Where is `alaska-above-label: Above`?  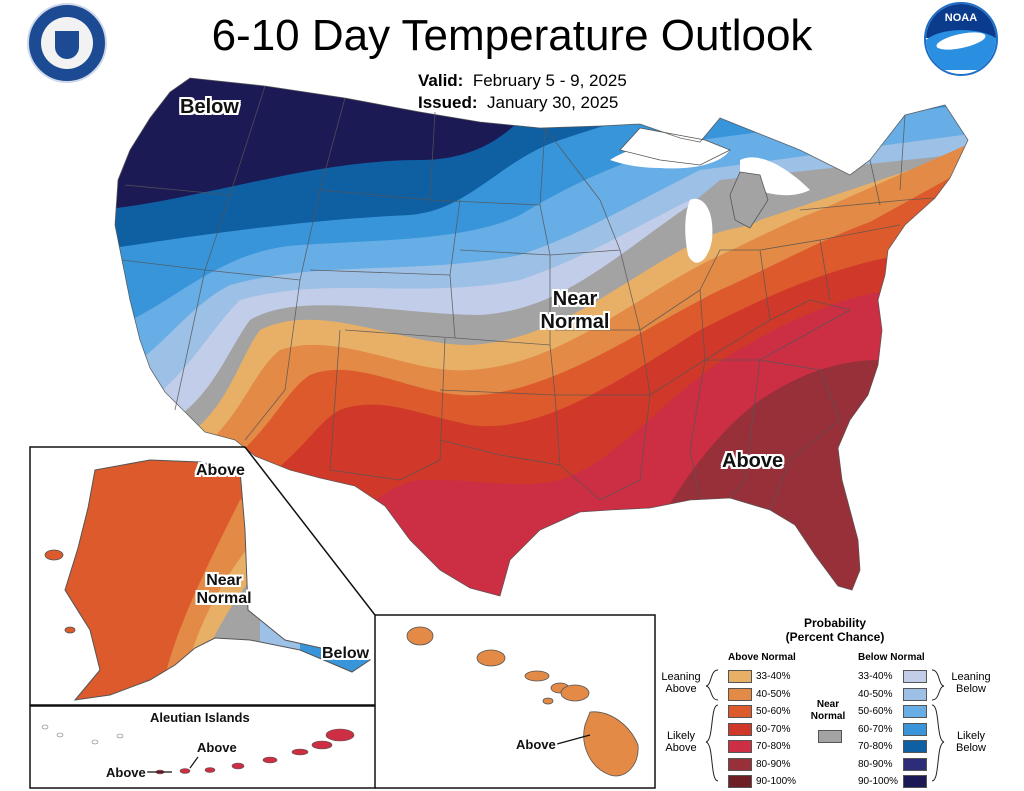
alaska-above-label: Above is located at coordinates (220, 470).